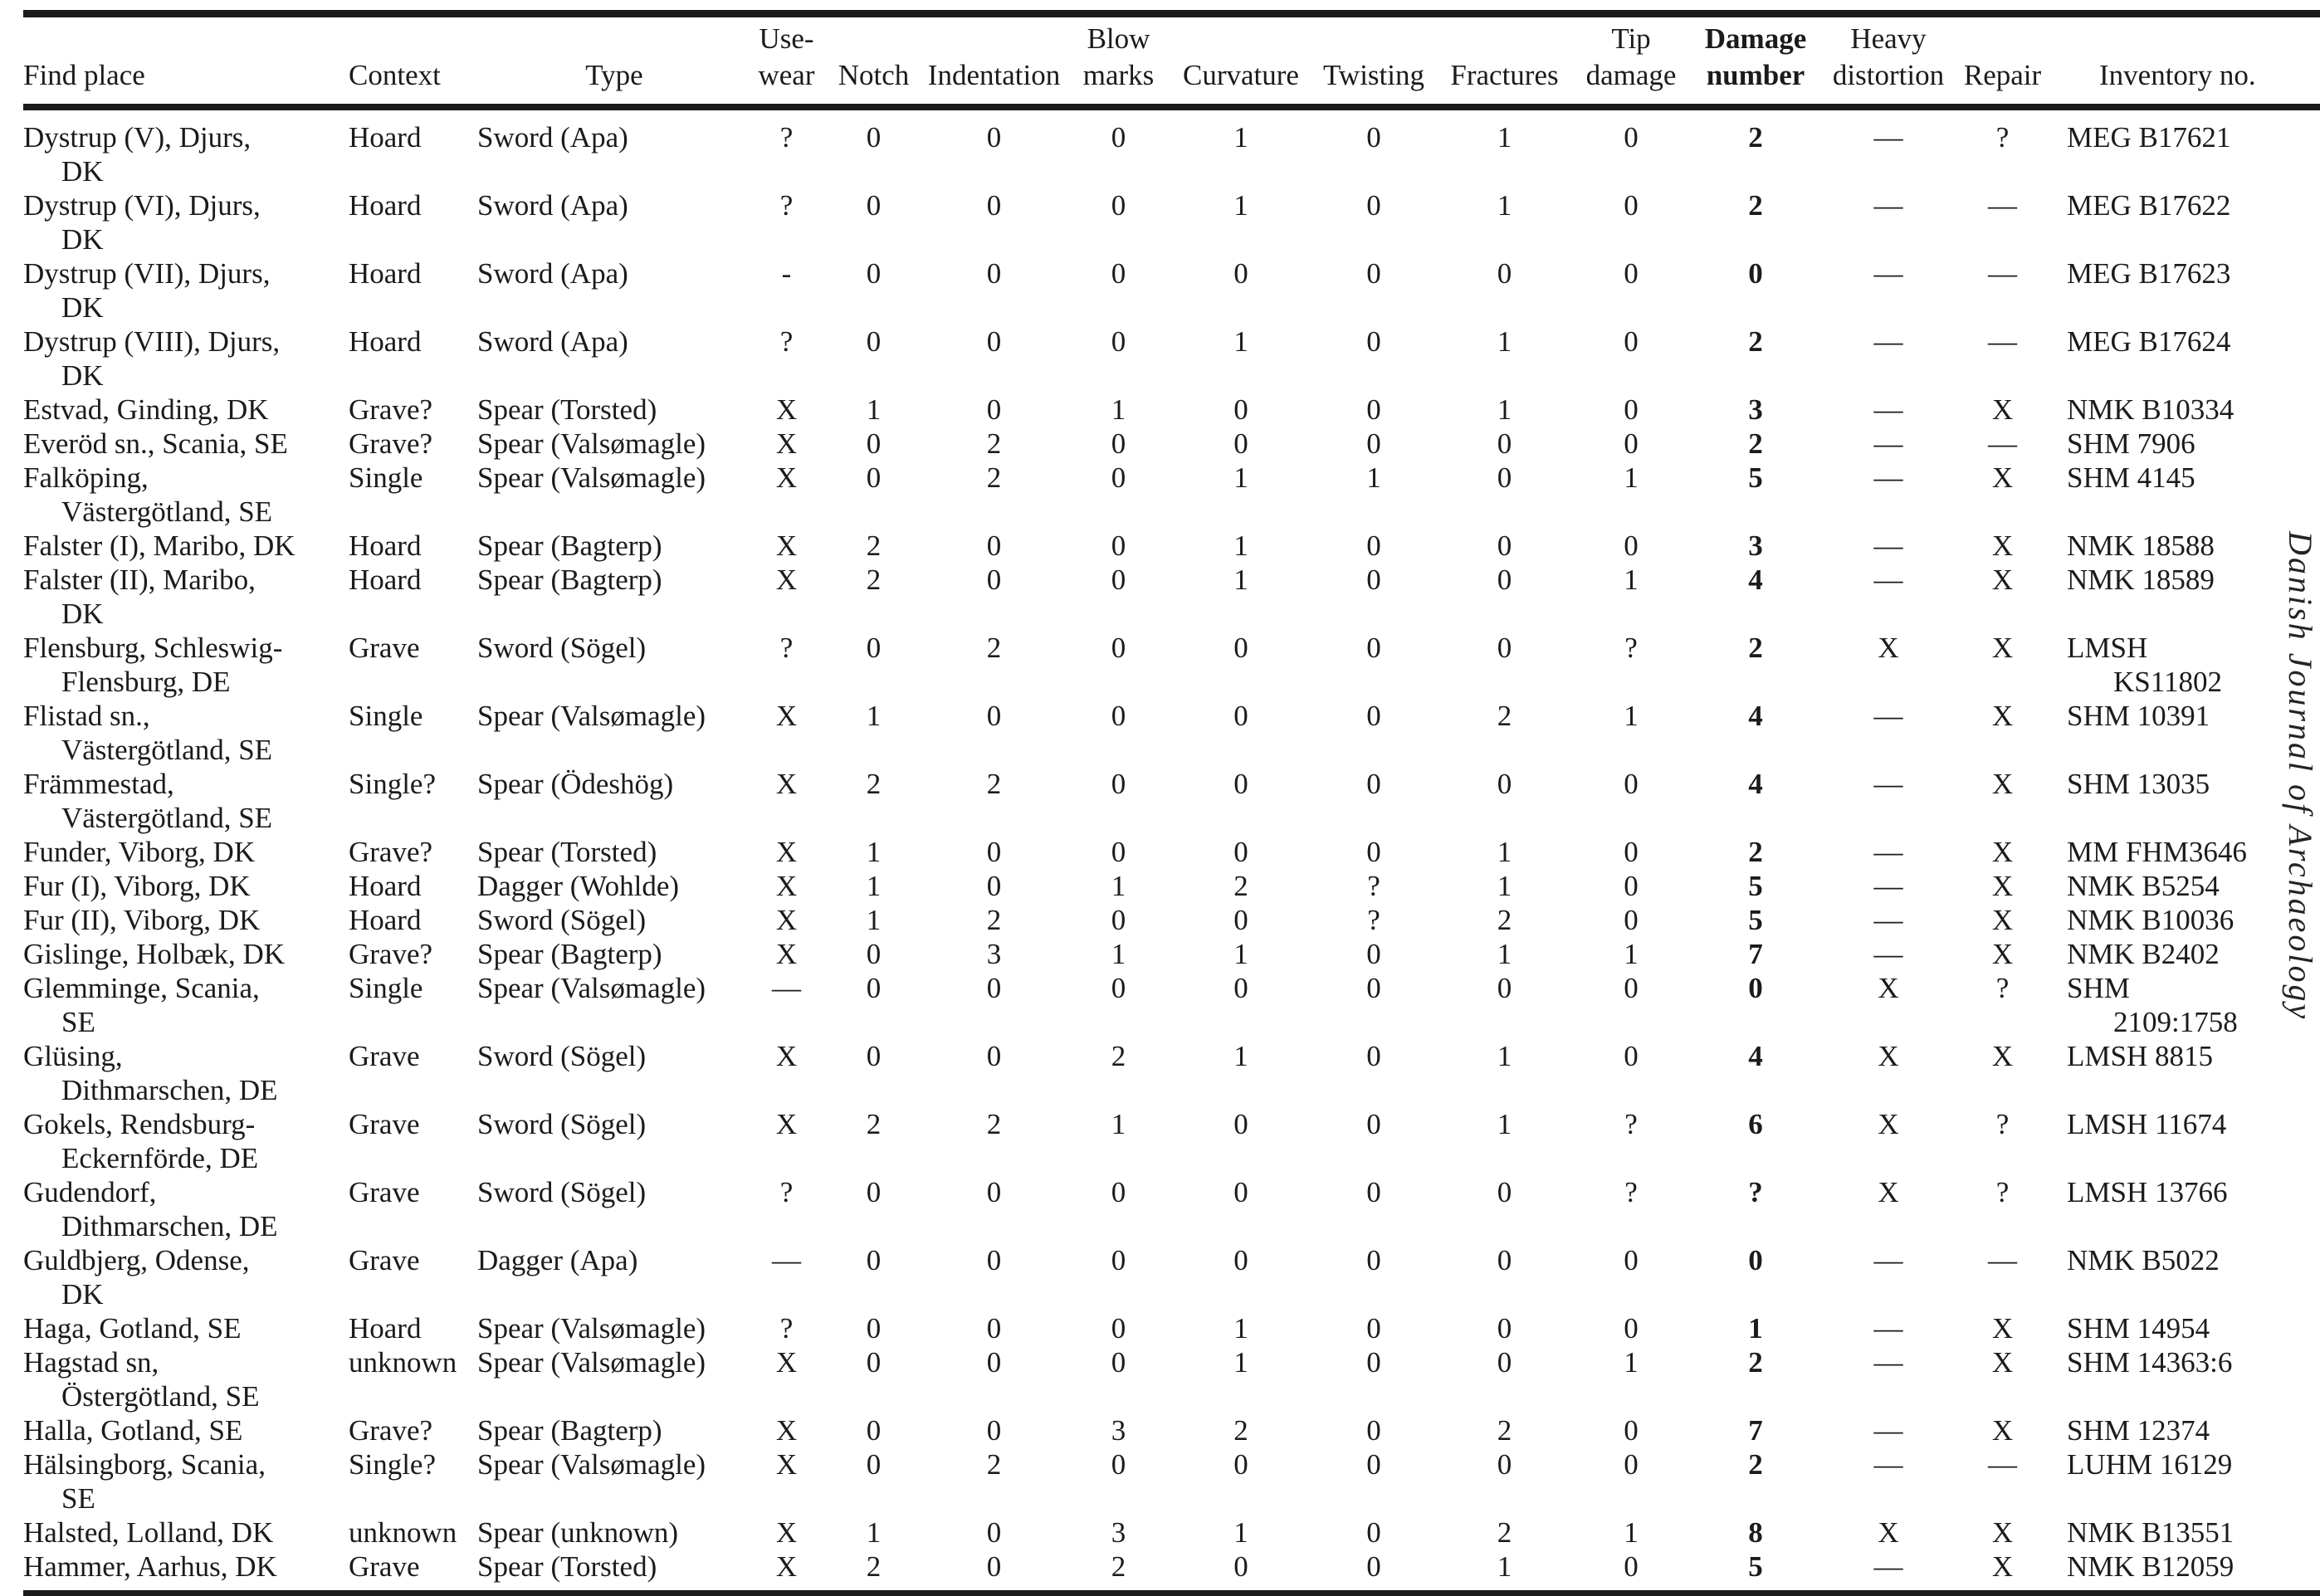 This screenshot has width=2320, height=1596. I want to click on table-cell: Estvad, Ginding, DK, so click(146, 409).